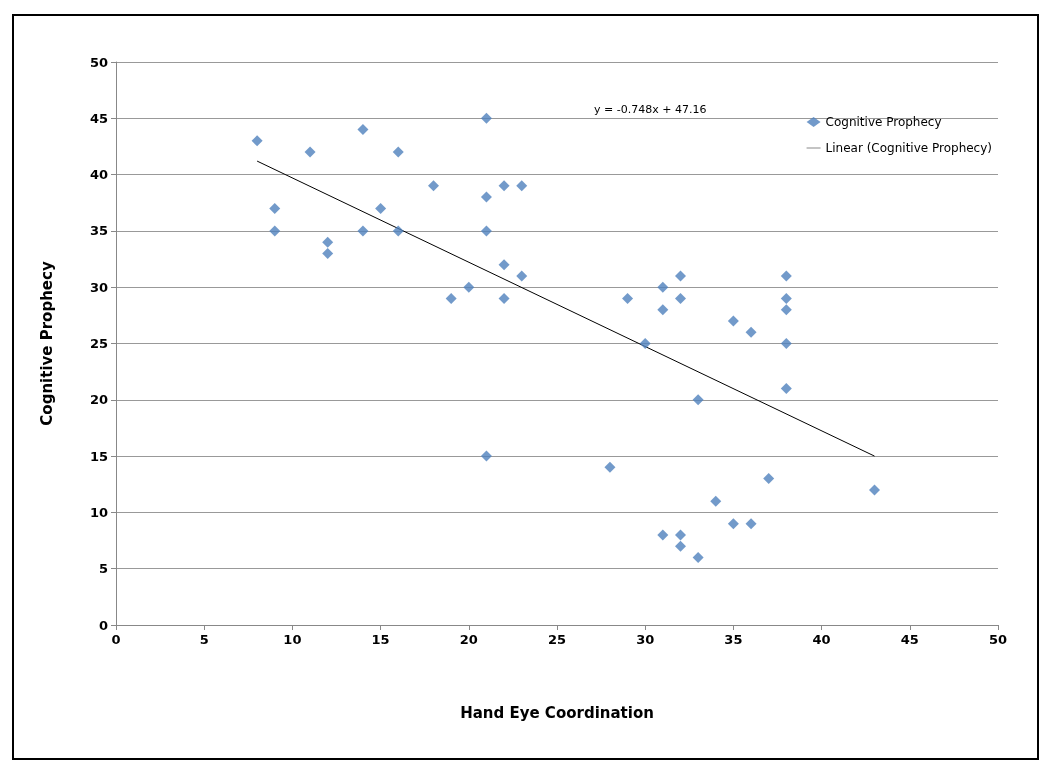 The image size is (1041, 762). What do you see at coordinates (468, 639) in the screenshot?
I see `x-tick-label: 20` at bounding box center [468, 639].